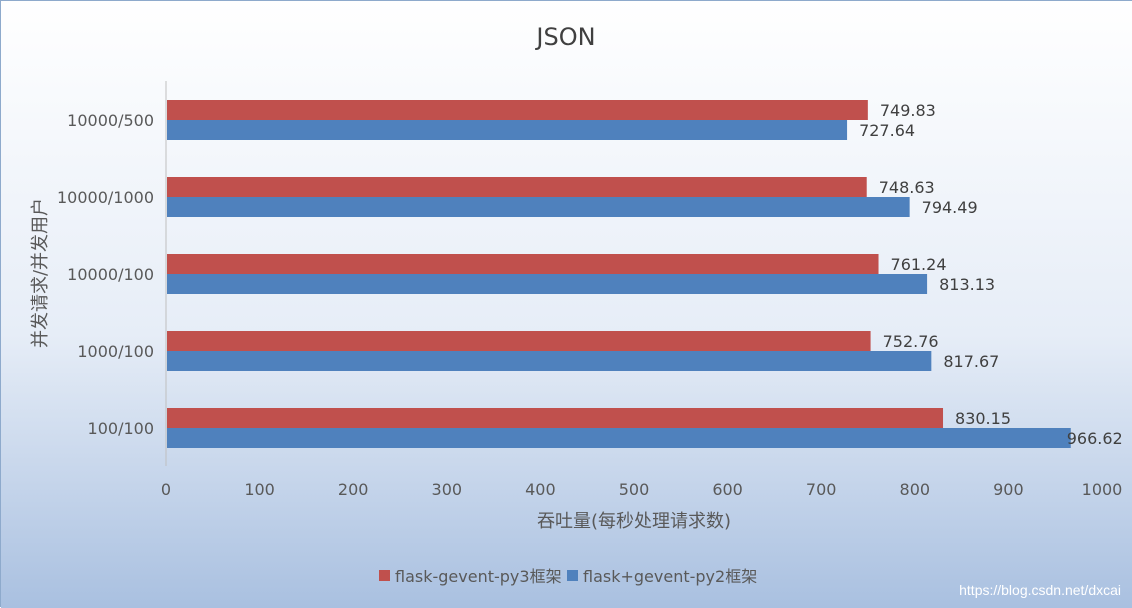  What do you see at coordinates (1008, 489) in the screenshot?
I see `x-tick-label: 900` at bounding box center [1008, 489].